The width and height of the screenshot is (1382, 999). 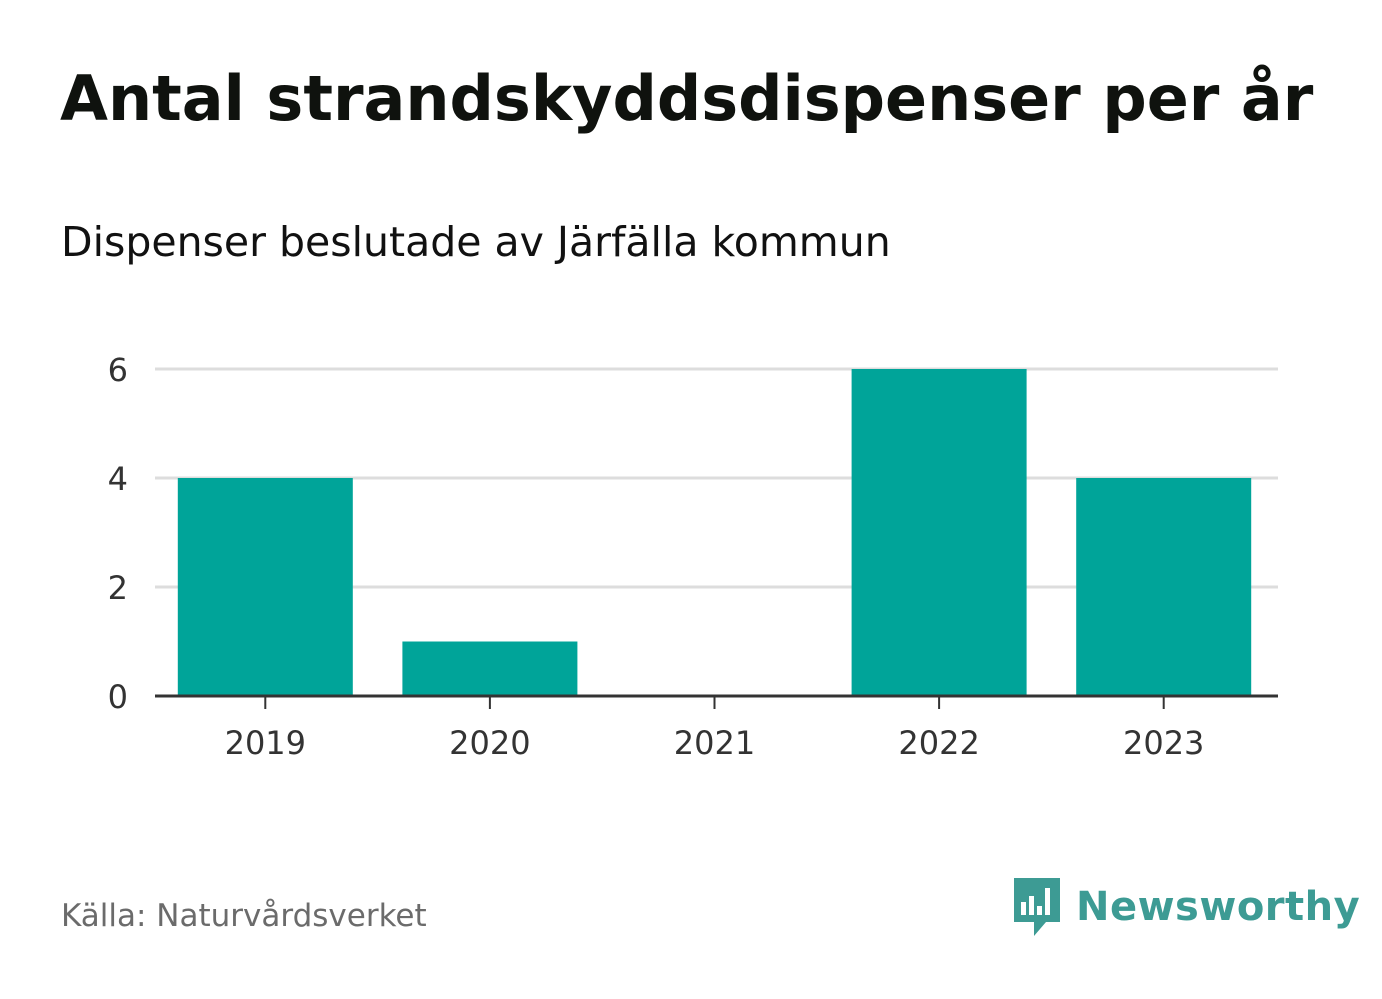 What do you see at coordinates (714, 743) in the screenshot?
I see `x-tick-label: 2021` at bounding box center [714, 743].